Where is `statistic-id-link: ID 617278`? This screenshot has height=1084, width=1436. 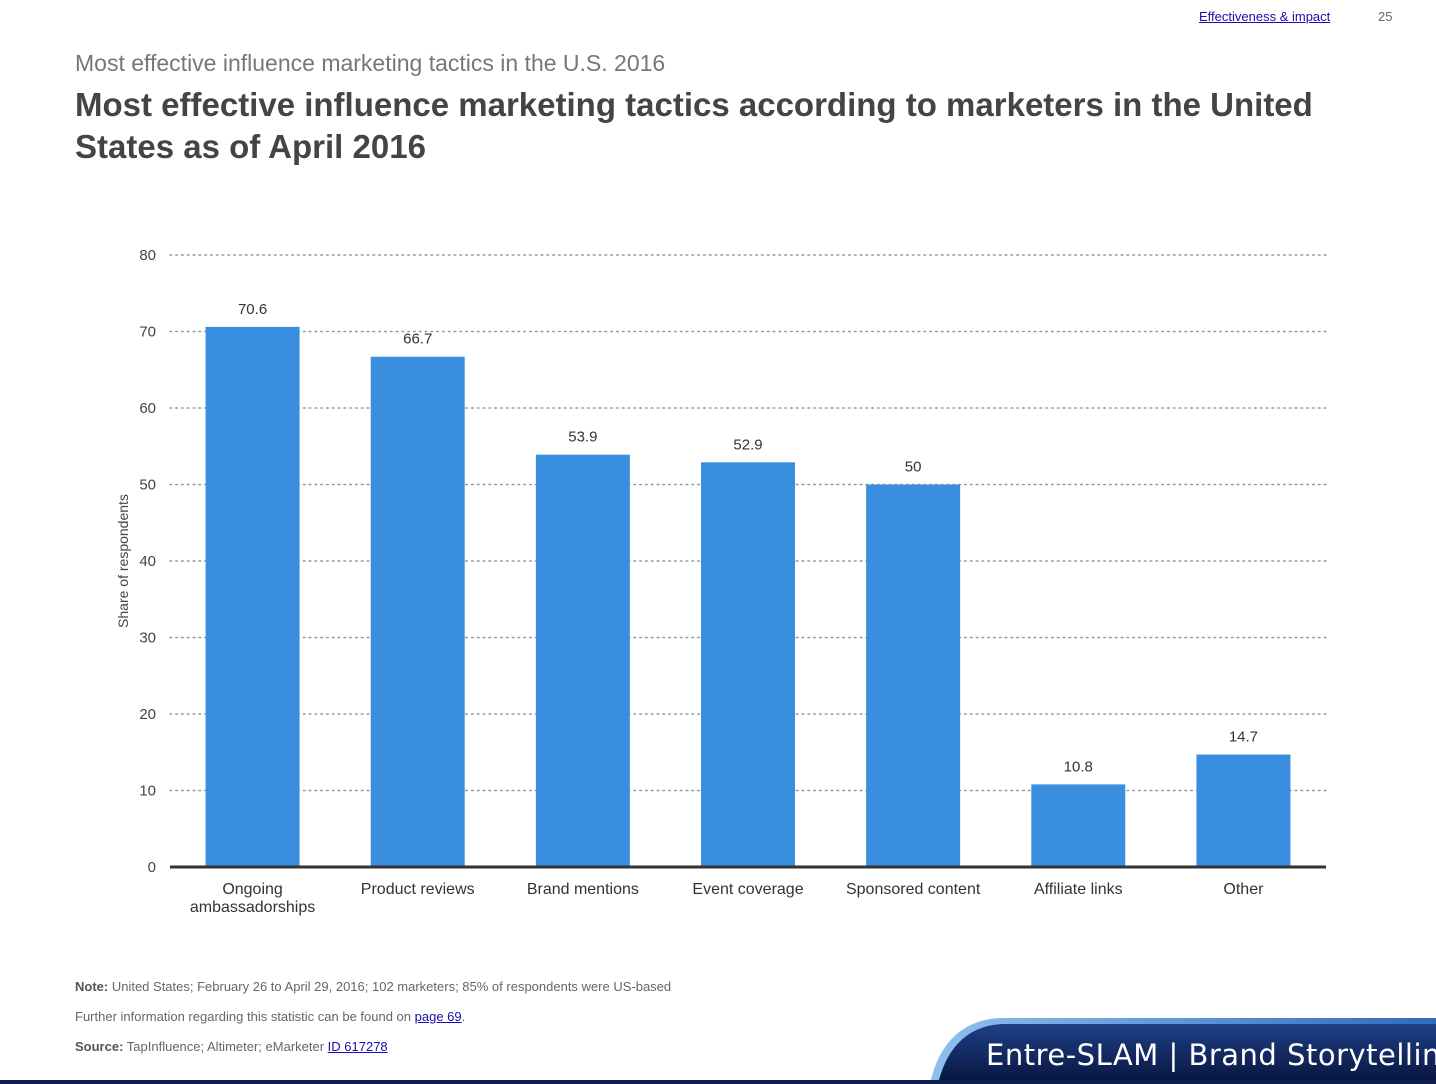
statistic-id-link: ID 617278 is located at coordinates (357, 1046).